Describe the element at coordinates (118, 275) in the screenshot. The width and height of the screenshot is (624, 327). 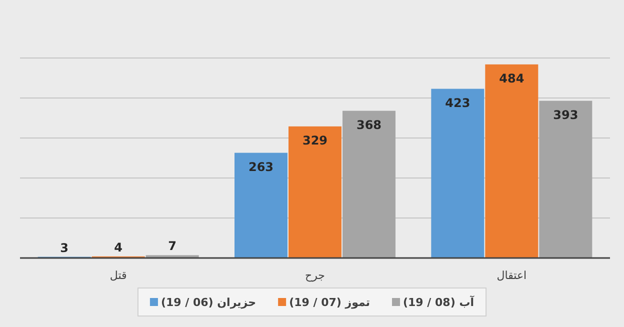
I see `x-tick-label: قتل` at that location.